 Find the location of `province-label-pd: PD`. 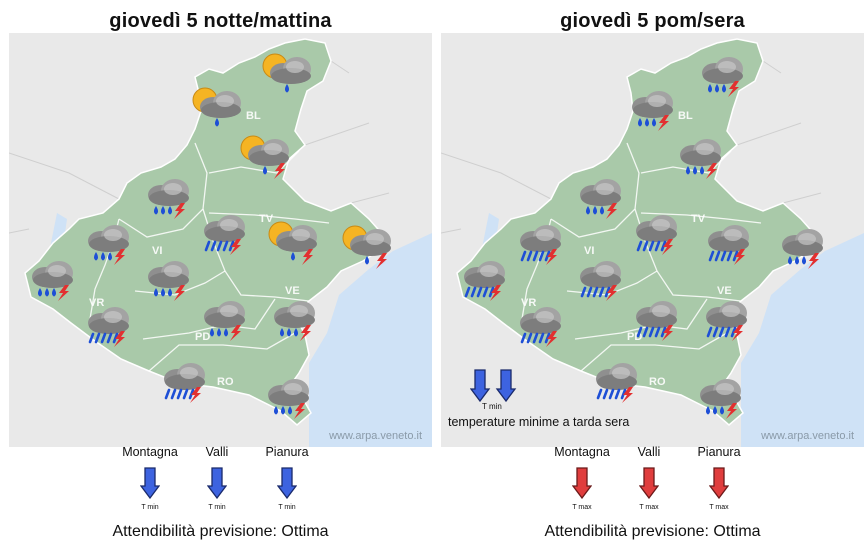

province-label-pd: PD is located at coordinates (203, 337).